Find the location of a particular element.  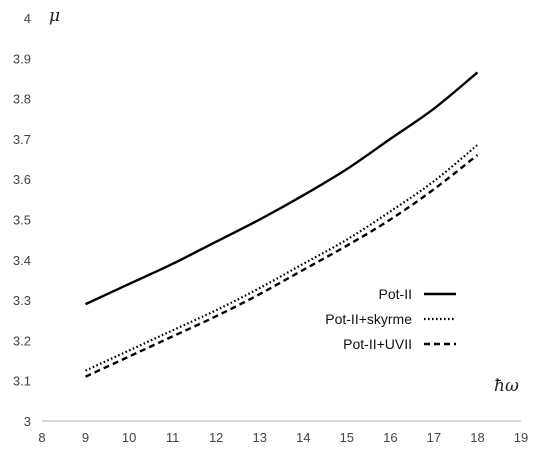

y-tick-label: 4 is located at coordinates (27, 18).